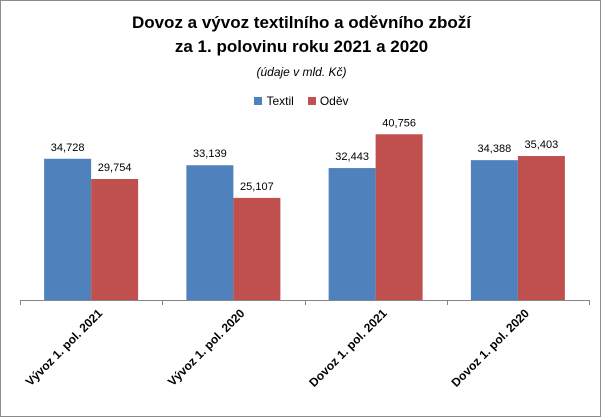  I want to click on category-label-1: Vývoz 1. pol. 2020, so click(206, 347).